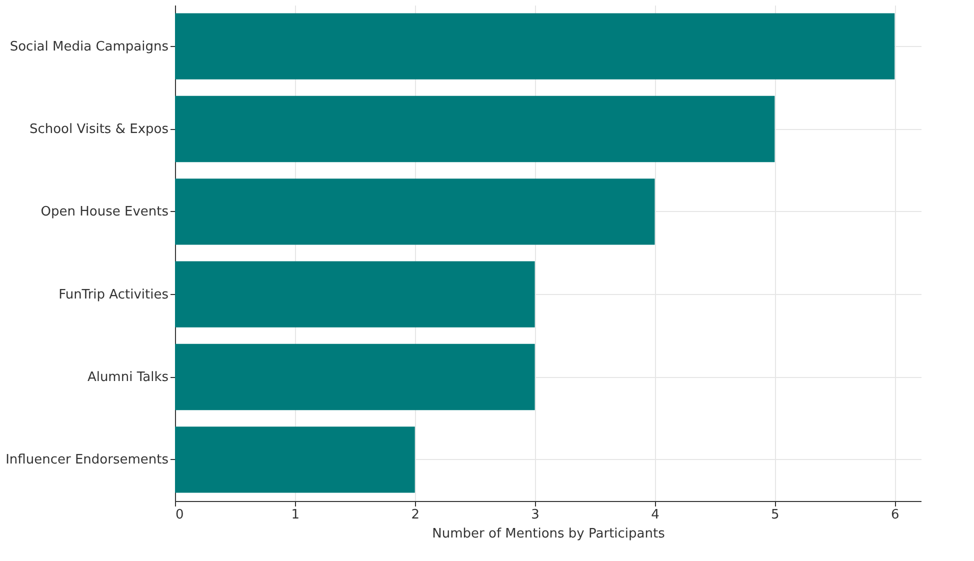  I want to click on x-tick-label: 1, so click(295, 515).